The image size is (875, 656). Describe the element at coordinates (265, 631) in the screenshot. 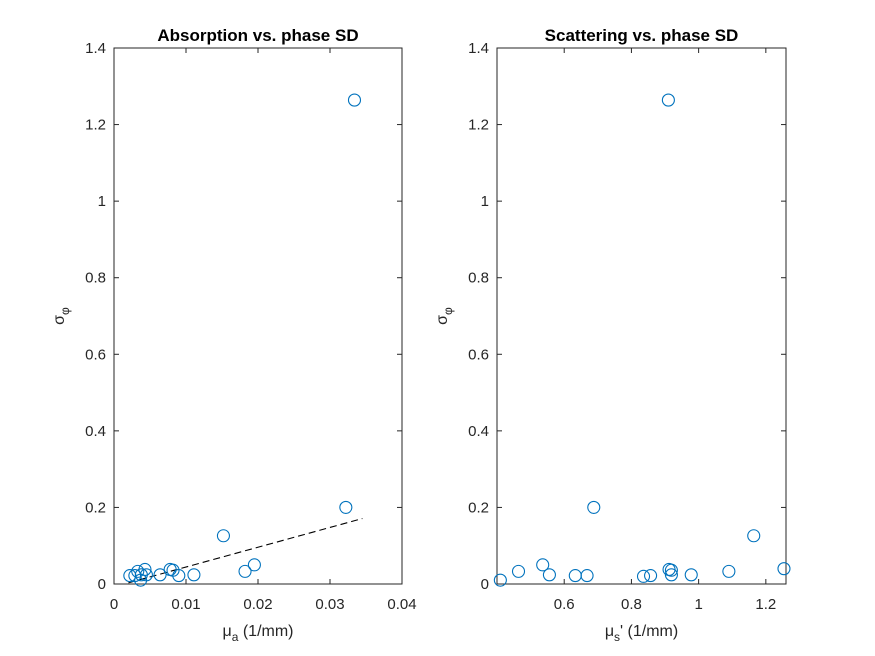

I see `x-axis-unit: (1/mm)` at that location.